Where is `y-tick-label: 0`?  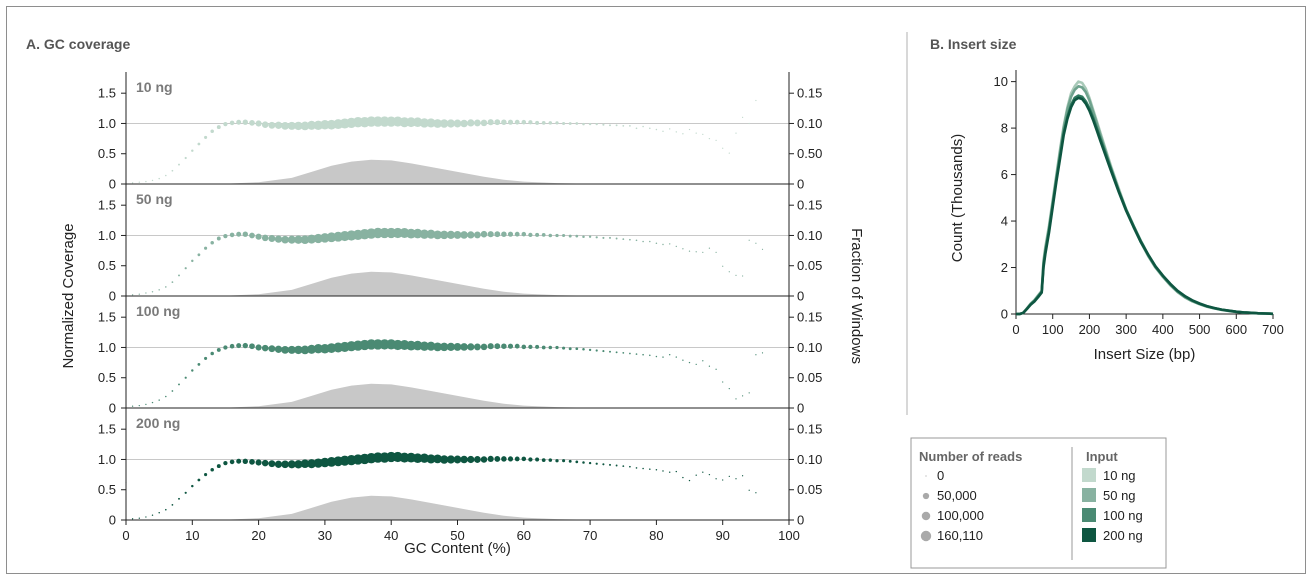
y-tick-label: 0 is located at coordinates (112, 408).